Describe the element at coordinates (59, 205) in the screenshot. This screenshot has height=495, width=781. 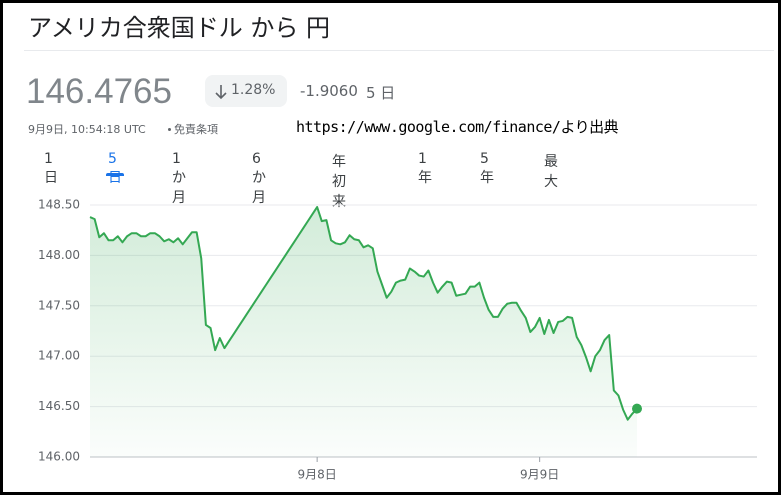
I see `y-tick-label: 148.50` at that location.